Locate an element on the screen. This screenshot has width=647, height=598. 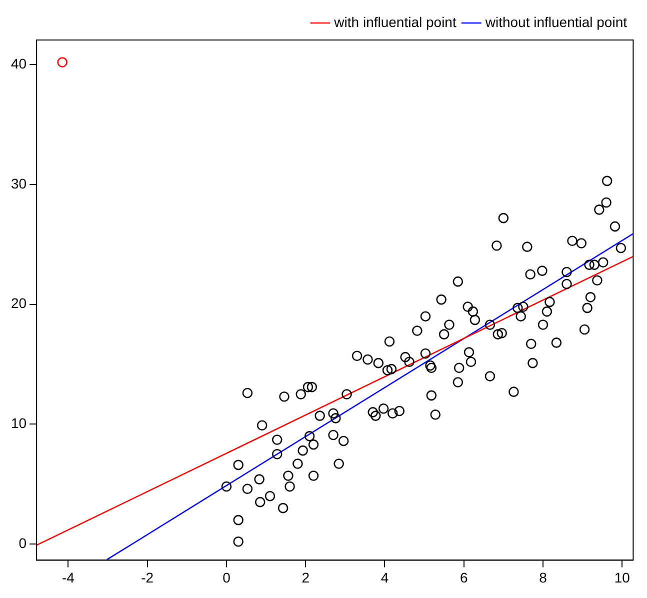
x-tick-label: 0 is located at coordinates (226, 577).